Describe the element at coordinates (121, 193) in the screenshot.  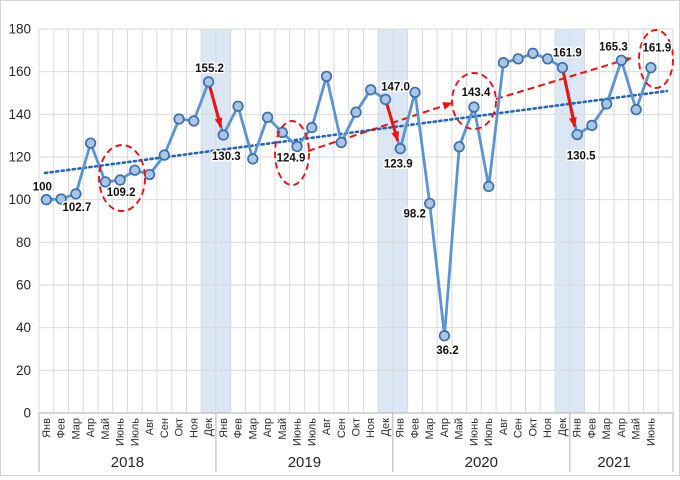
I see `data-label: 109.2` at that location.